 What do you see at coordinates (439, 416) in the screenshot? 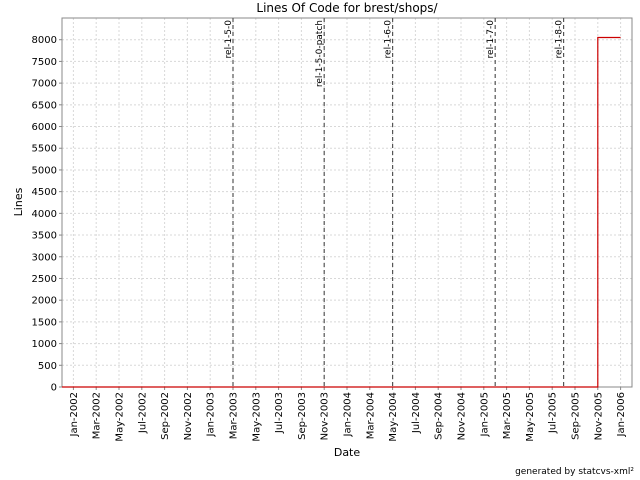
I see `x-tick-label: Sep-2004` at bounding box center [439, 416].